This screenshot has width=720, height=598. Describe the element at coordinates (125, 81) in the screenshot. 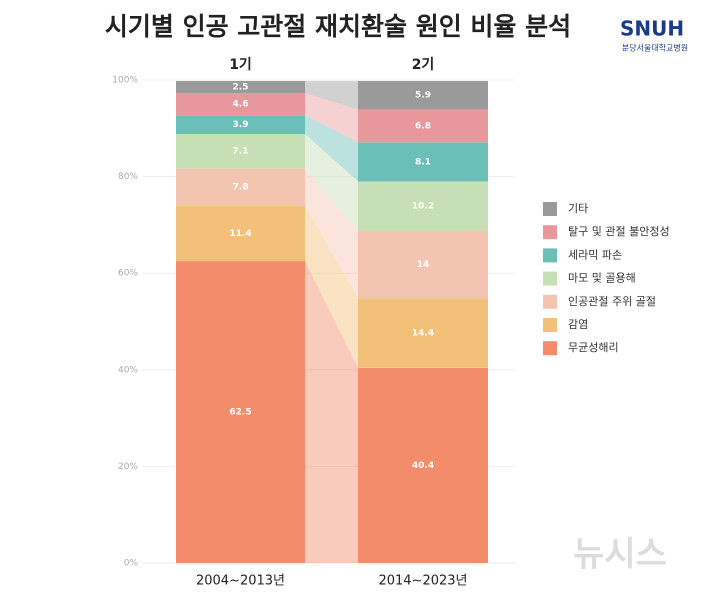

I see `y-tick-label: 100%` at that location.